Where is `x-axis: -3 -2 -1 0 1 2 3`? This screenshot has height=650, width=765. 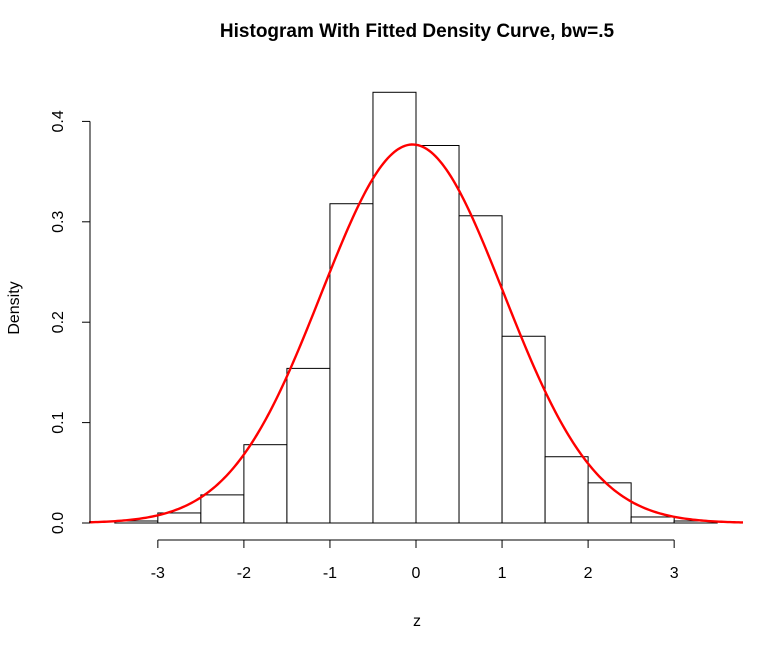
x-axis: -3 -2 -1 0 1 2 3 is located at coordinates (415, 560).